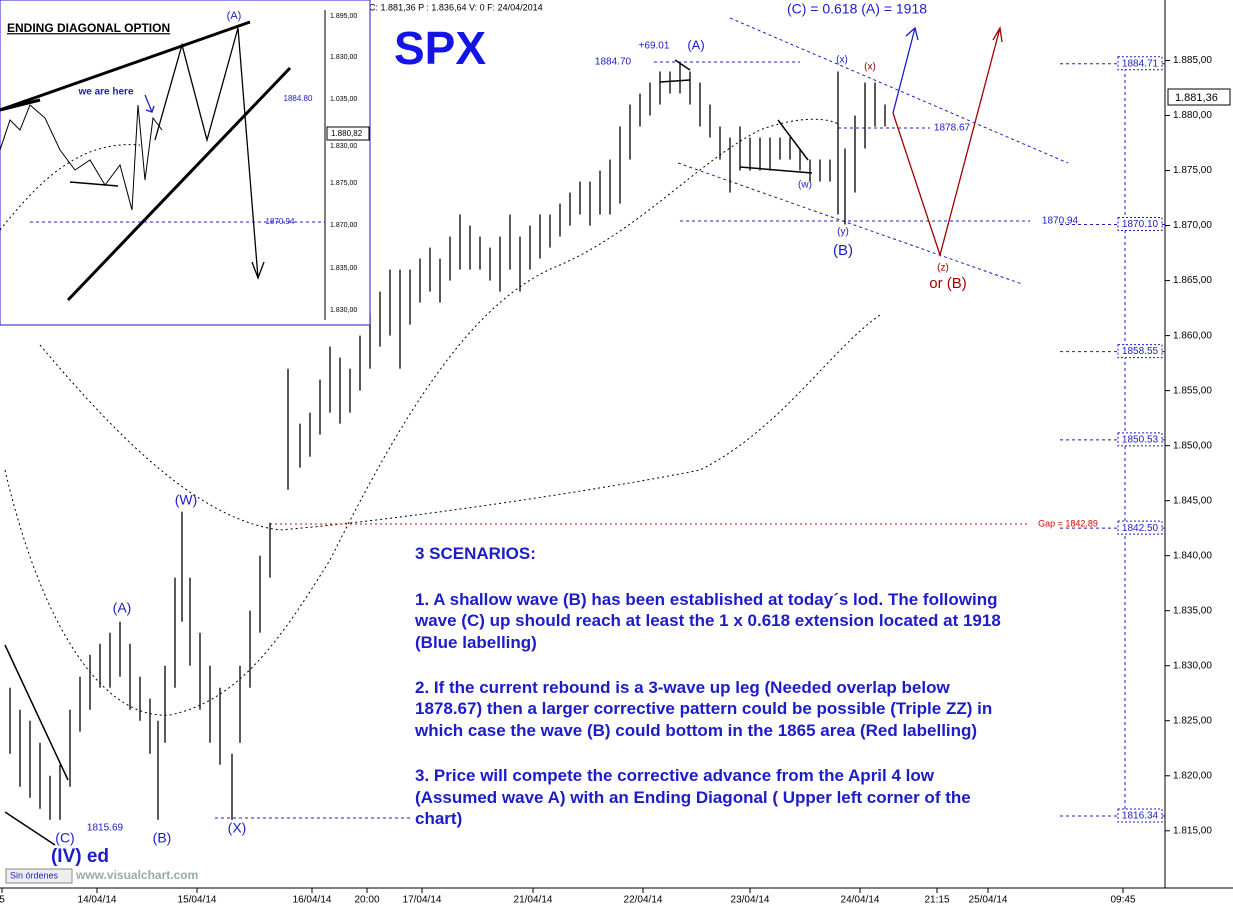 The width and height of the screenshot is (1233, 908). What do you see at coordinates (654, 46) in the screenshot?
I see `annotation: +69.01` at bounding box center [654, 46].